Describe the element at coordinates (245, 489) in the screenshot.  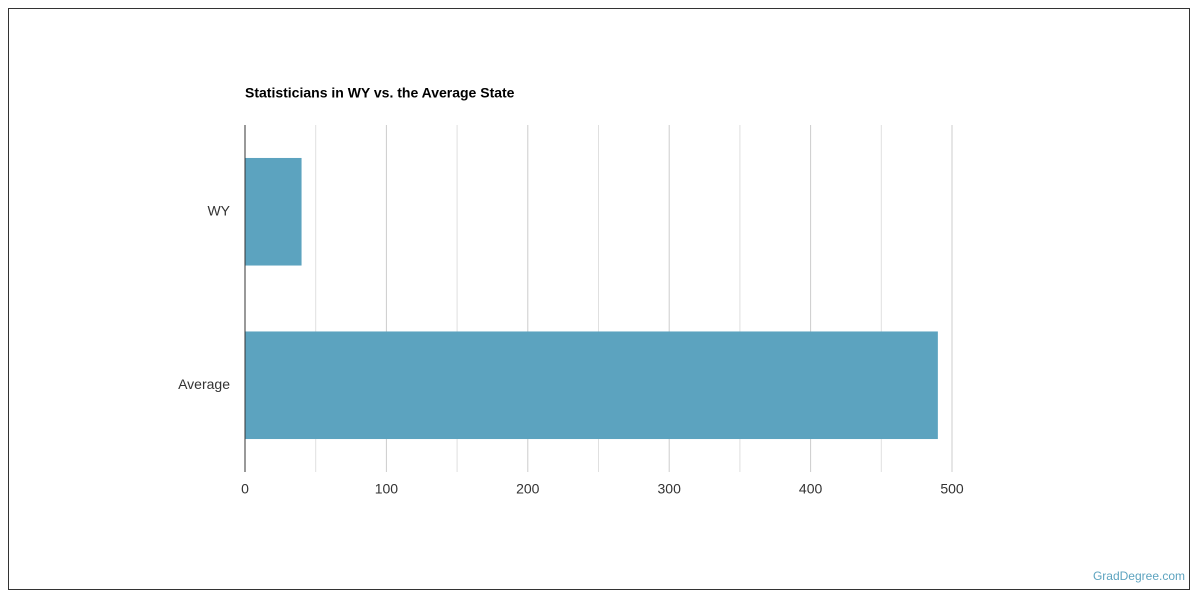
I see `x-tick-label: 0` at that location.